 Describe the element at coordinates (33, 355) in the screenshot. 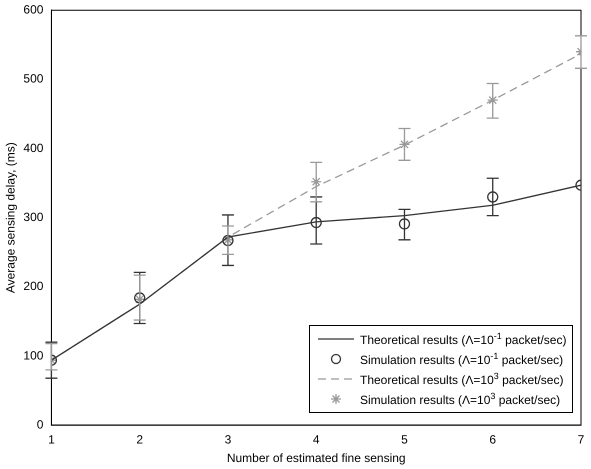

I see `y-tick-label: 100` at that location.